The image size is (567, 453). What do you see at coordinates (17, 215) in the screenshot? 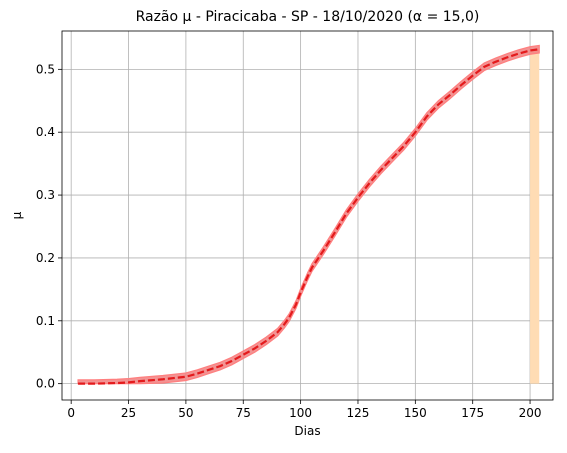
I see `y-axis-label: μ` at bounding box center [17, 215].